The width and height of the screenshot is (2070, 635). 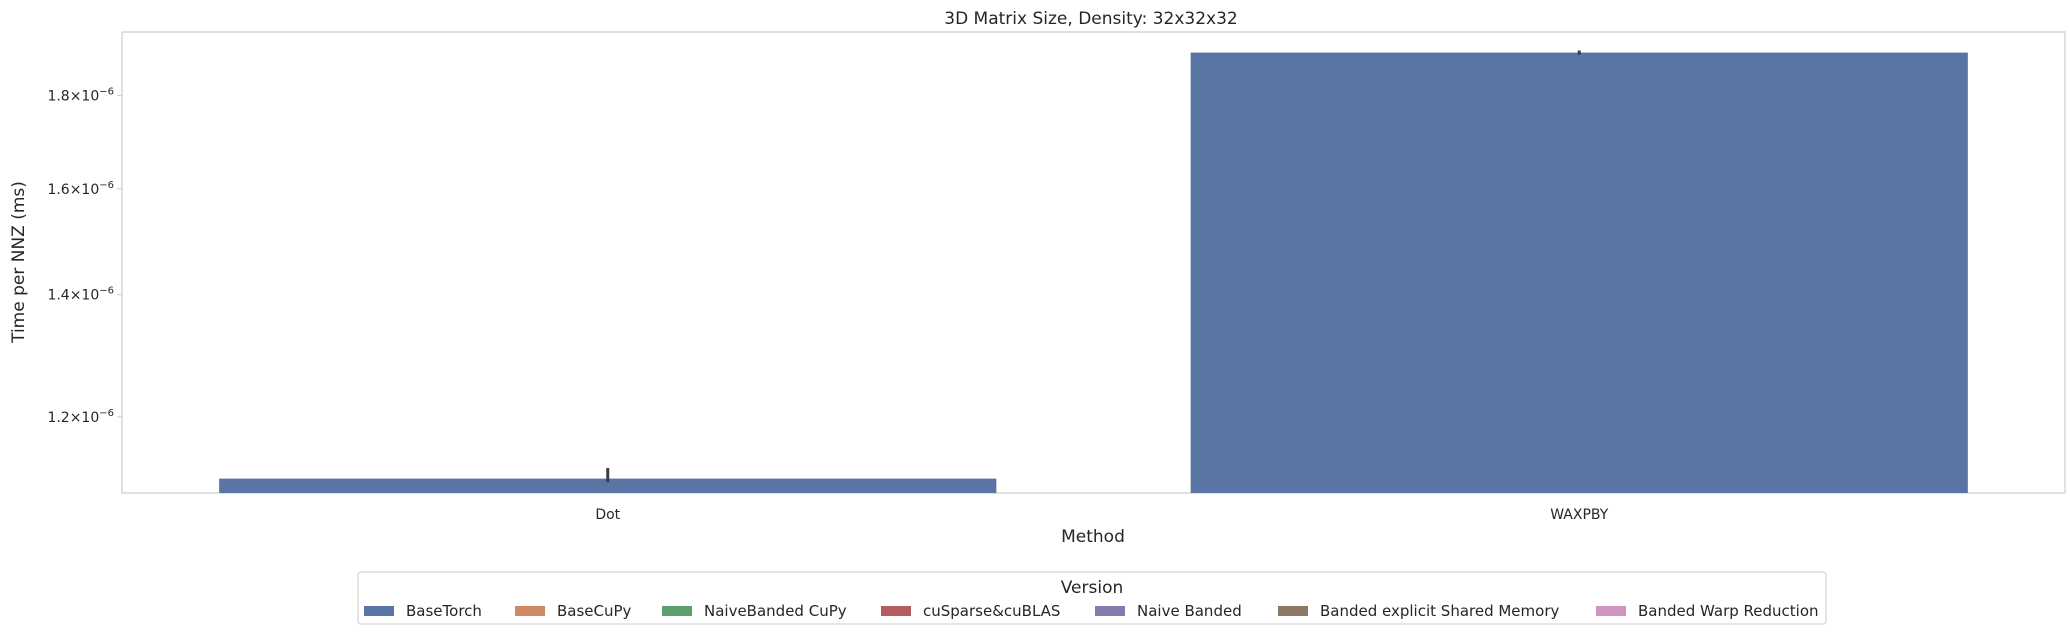 What do you see at coordinates (1092, 588) in the screenshot?
I see `legend-title: Version` at bounding box center [1092, 588].